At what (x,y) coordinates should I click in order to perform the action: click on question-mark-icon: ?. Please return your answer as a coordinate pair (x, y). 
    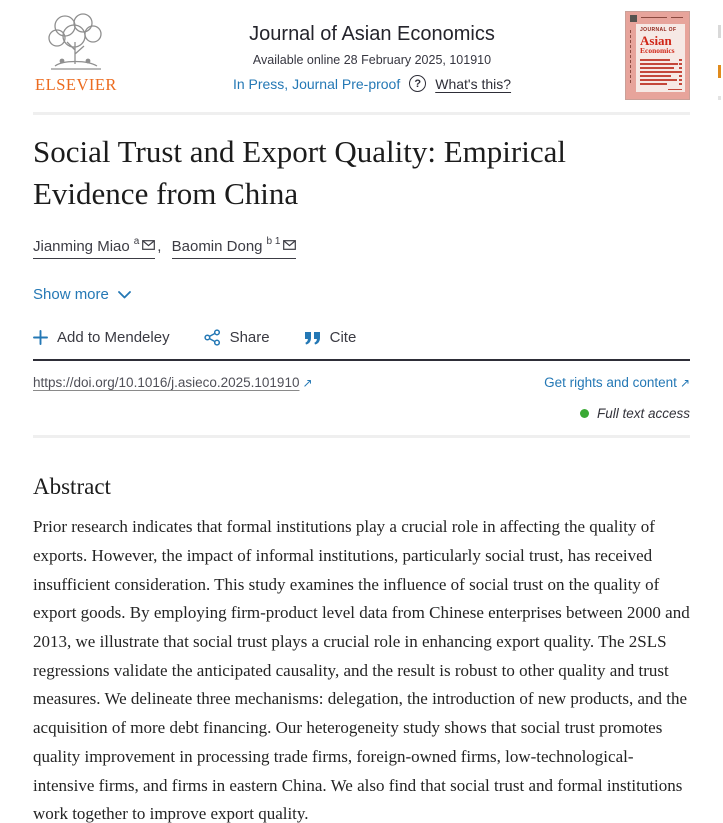
    Looking at the image, I should click on (418, 83).